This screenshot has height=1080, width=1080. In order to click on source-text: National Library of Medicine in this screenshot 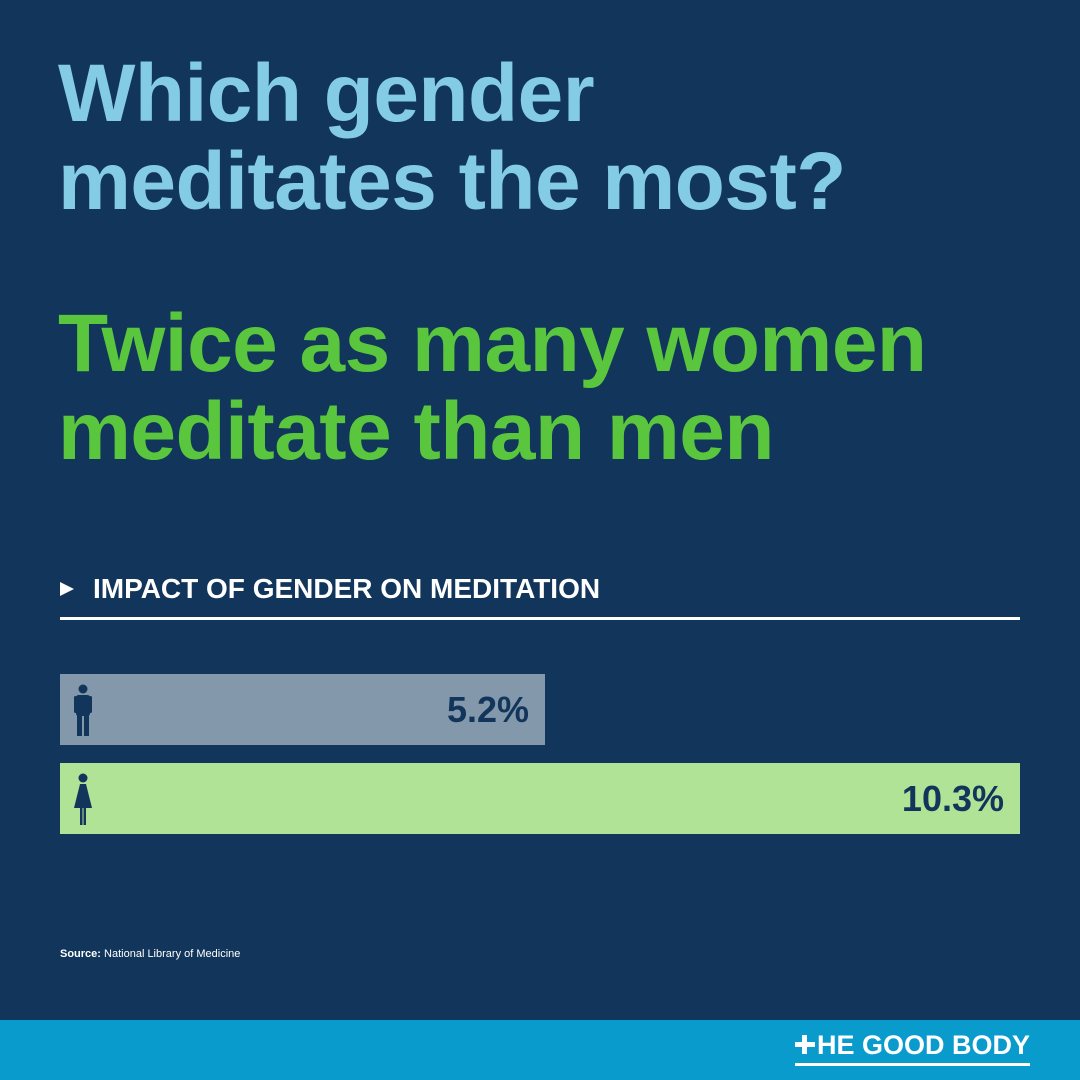, I will do `click(170, 954)`.